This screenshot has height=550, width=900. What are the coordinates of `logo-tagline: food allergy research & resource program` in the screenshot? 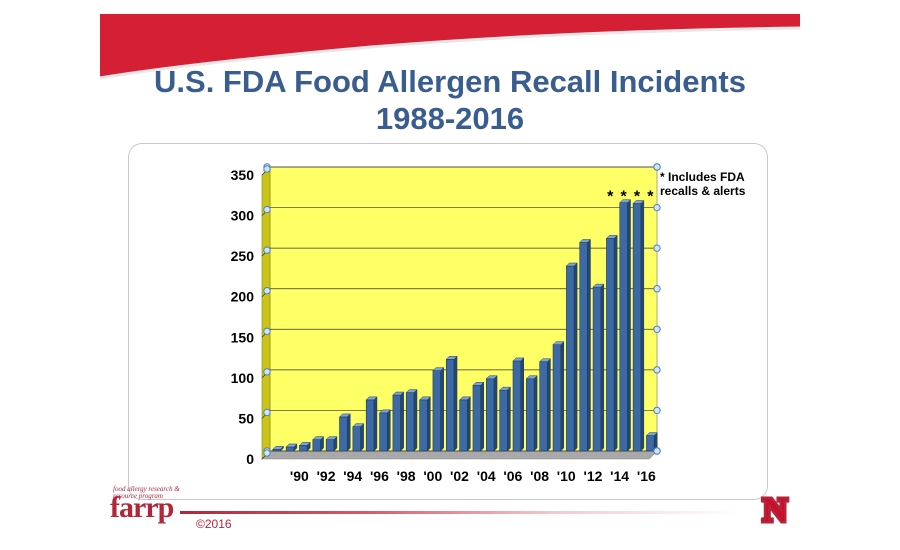 It's located at (146, 492).